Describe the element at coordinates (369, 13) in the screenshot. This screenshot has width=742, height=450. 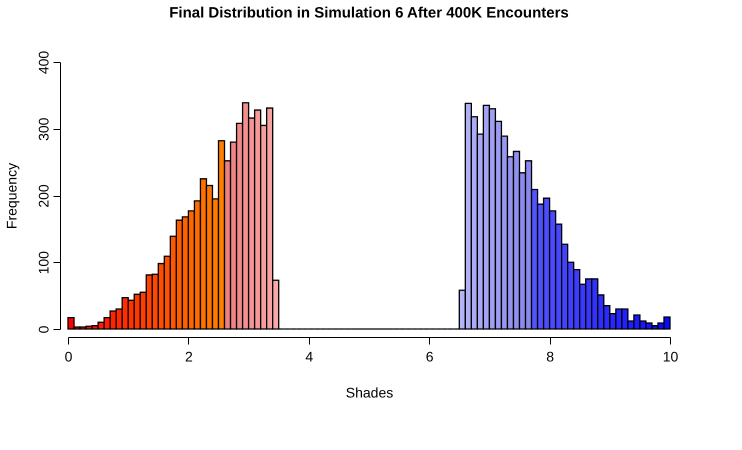
I see `chart-title: Final Distribution in Simulation 6 After 400K Encounters` at that location.